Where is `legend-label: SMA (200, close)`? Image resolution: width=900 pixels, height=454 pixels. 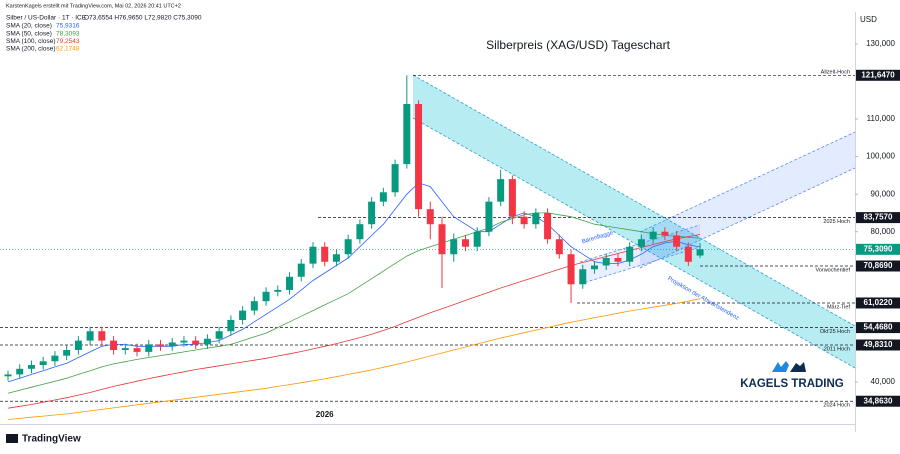
legend-label: SMA (200, close) is located at coordinates (31, 49).